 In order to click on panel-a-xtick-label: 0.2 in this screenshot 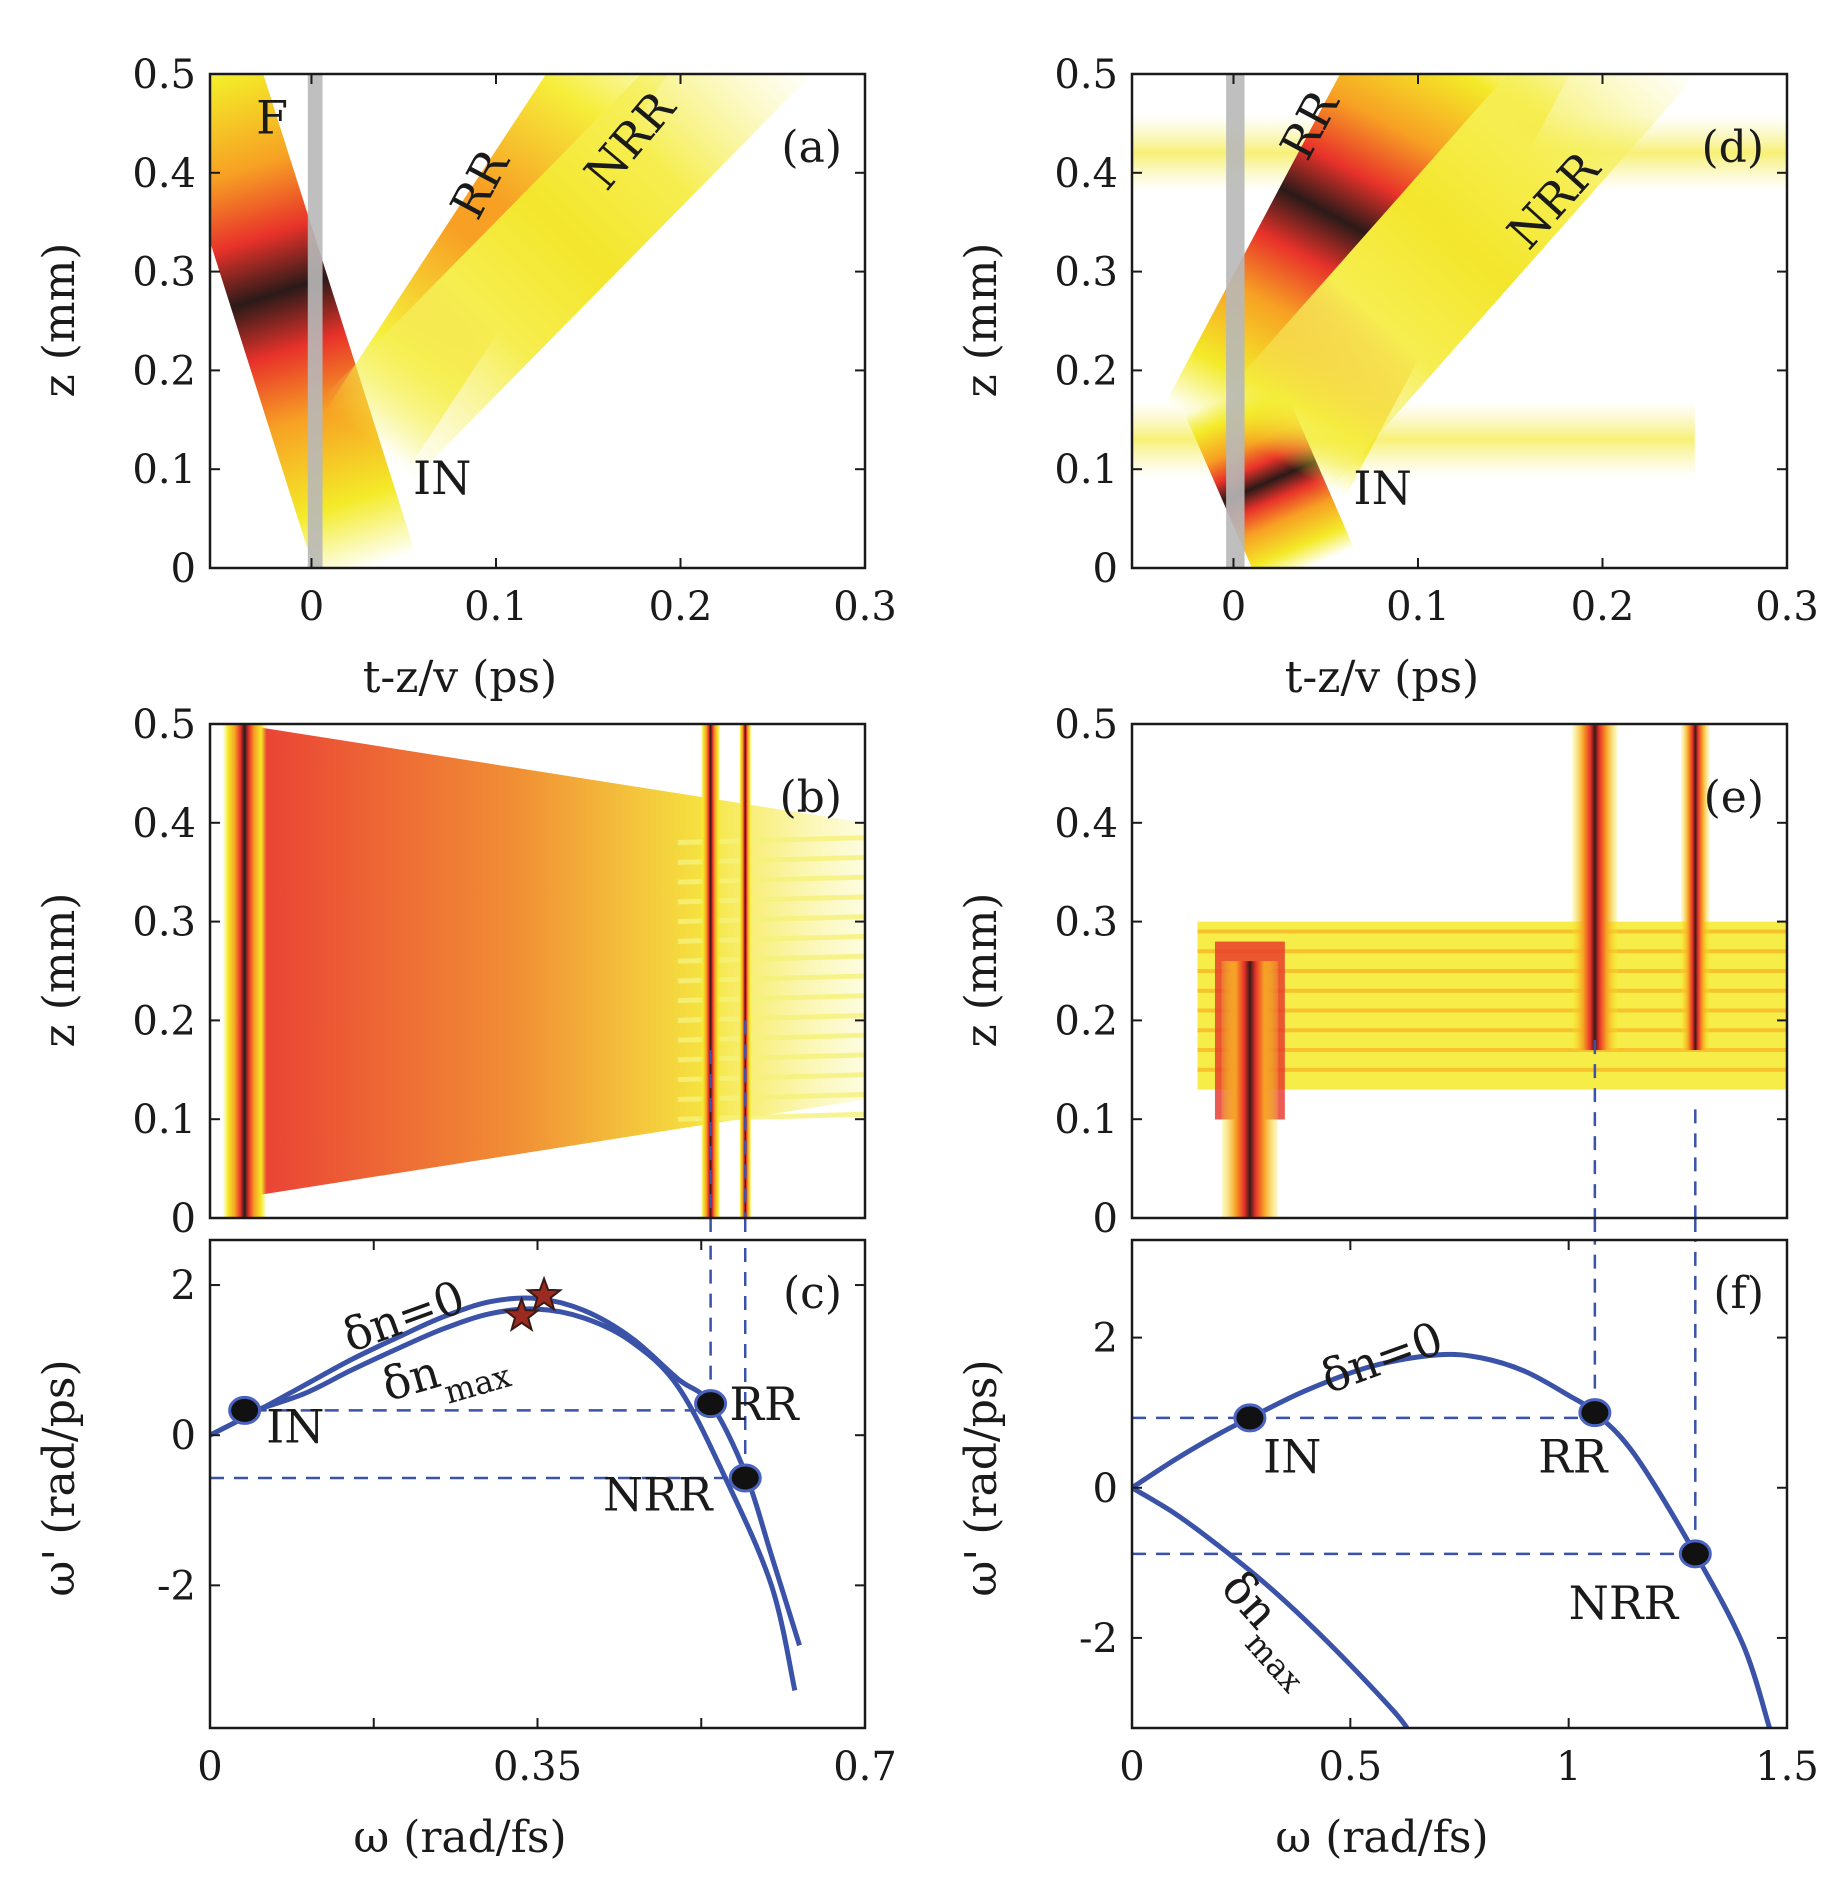, I will do `click(681, 607)`.